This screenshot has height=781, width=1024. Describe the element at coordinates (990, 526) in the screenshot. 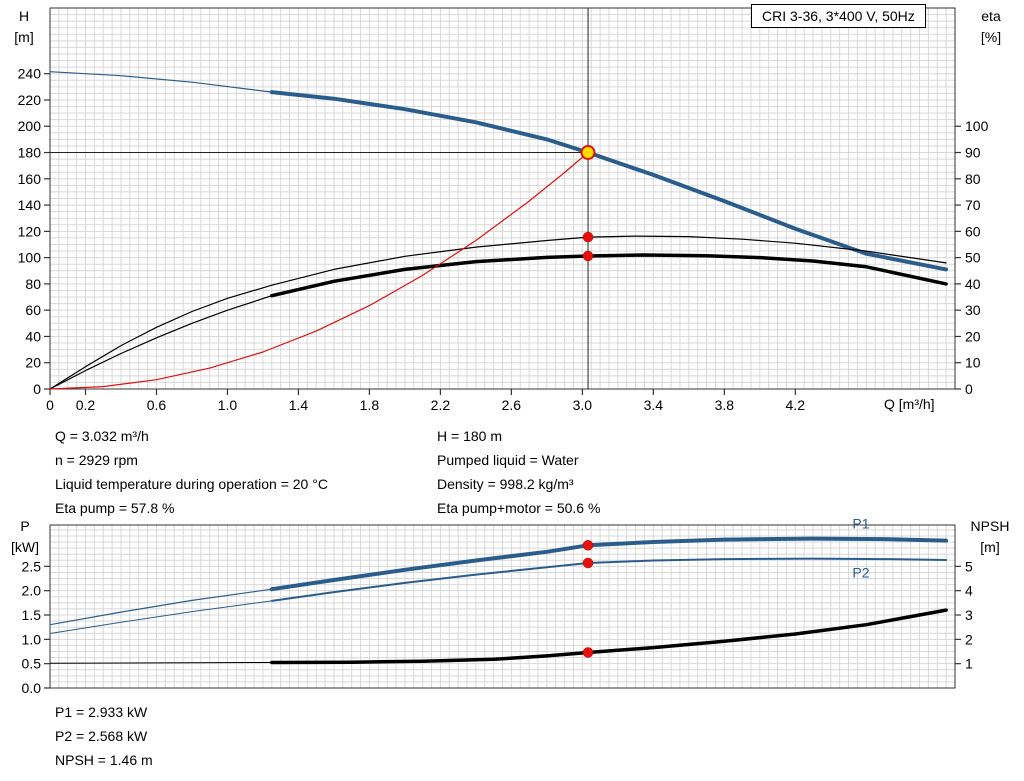

I see `npsh-axis-title-symbol: NPSH` at that location.